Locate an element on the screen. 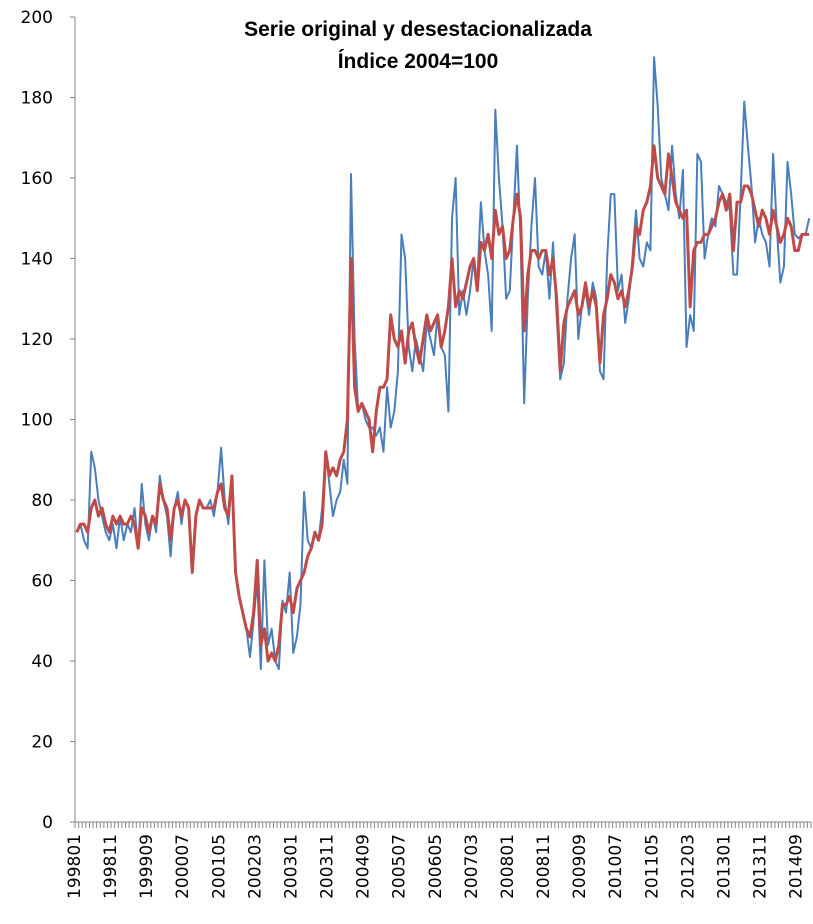 This screenshot has height=924, width=813. chart-subtitle: Índice 2004=100 is located at coordinates (418, 61).